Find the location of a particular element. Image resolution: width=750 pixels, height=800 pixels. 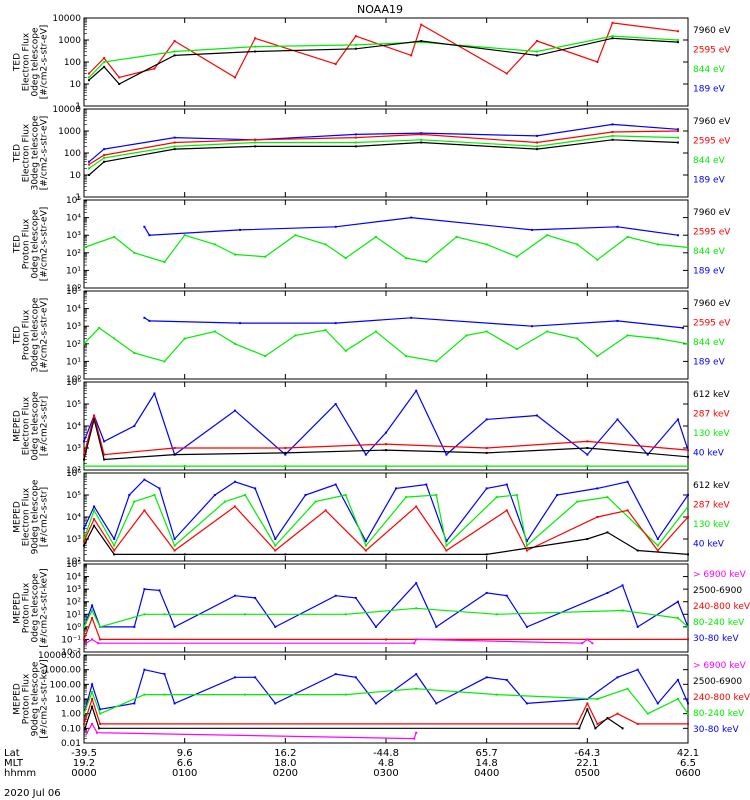

y-tick-label: 10¹ is located at coordinates (73, 615).